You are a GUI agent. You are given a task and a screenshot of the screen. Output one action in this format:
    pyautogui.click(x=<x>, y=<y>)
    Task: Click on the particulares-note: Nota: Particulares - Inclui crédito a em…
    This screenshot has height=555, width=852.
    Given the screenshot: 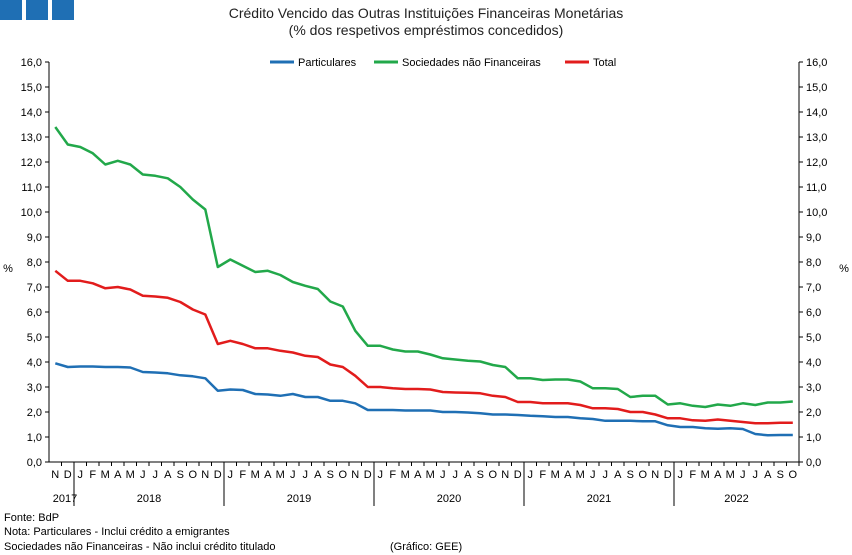 What is the action you would take?
    pyautogui.click(x=117, y=532)
    